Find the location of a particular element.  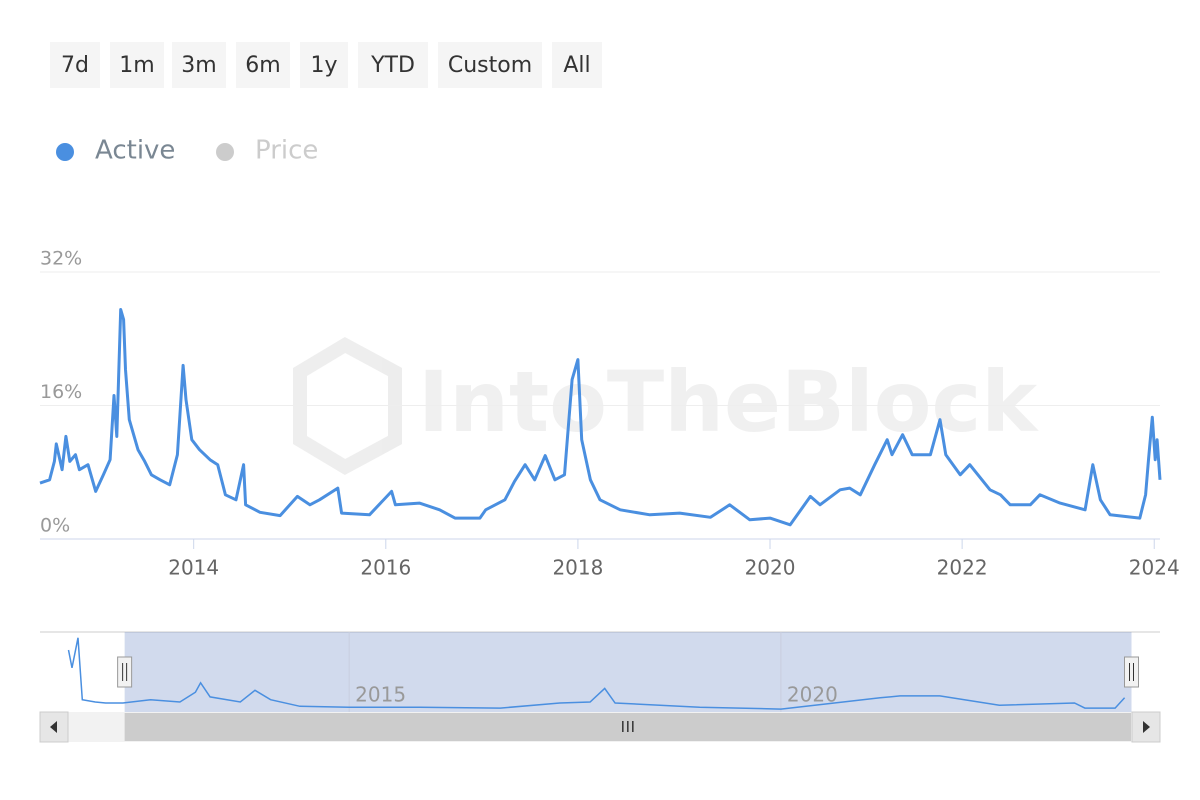

legend-item: Active is located at coordinates (115, 151).